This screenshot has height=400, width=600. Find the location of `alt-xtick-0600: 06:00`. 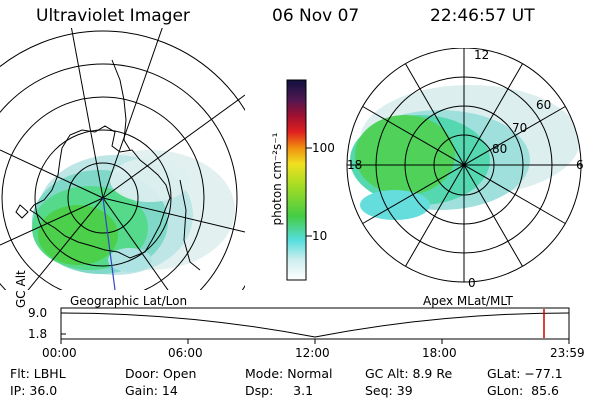

alt-xtick-0600: 06:00 is located at coordinates (185, 353).